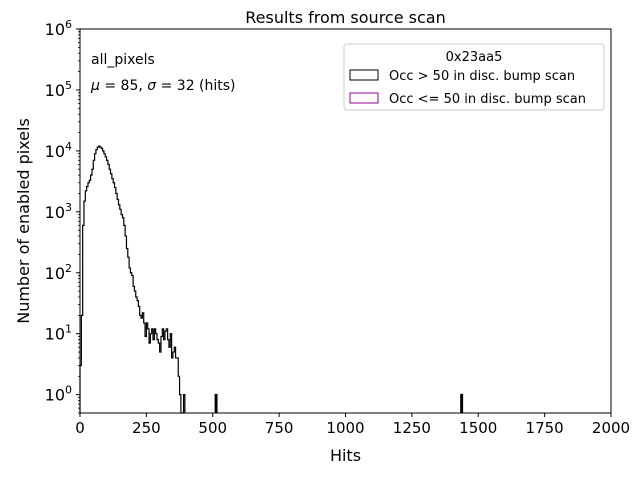  Describe the element at coordinates (345, 455) in the screenshot. I see `x-axis-label: Hits` at that location.